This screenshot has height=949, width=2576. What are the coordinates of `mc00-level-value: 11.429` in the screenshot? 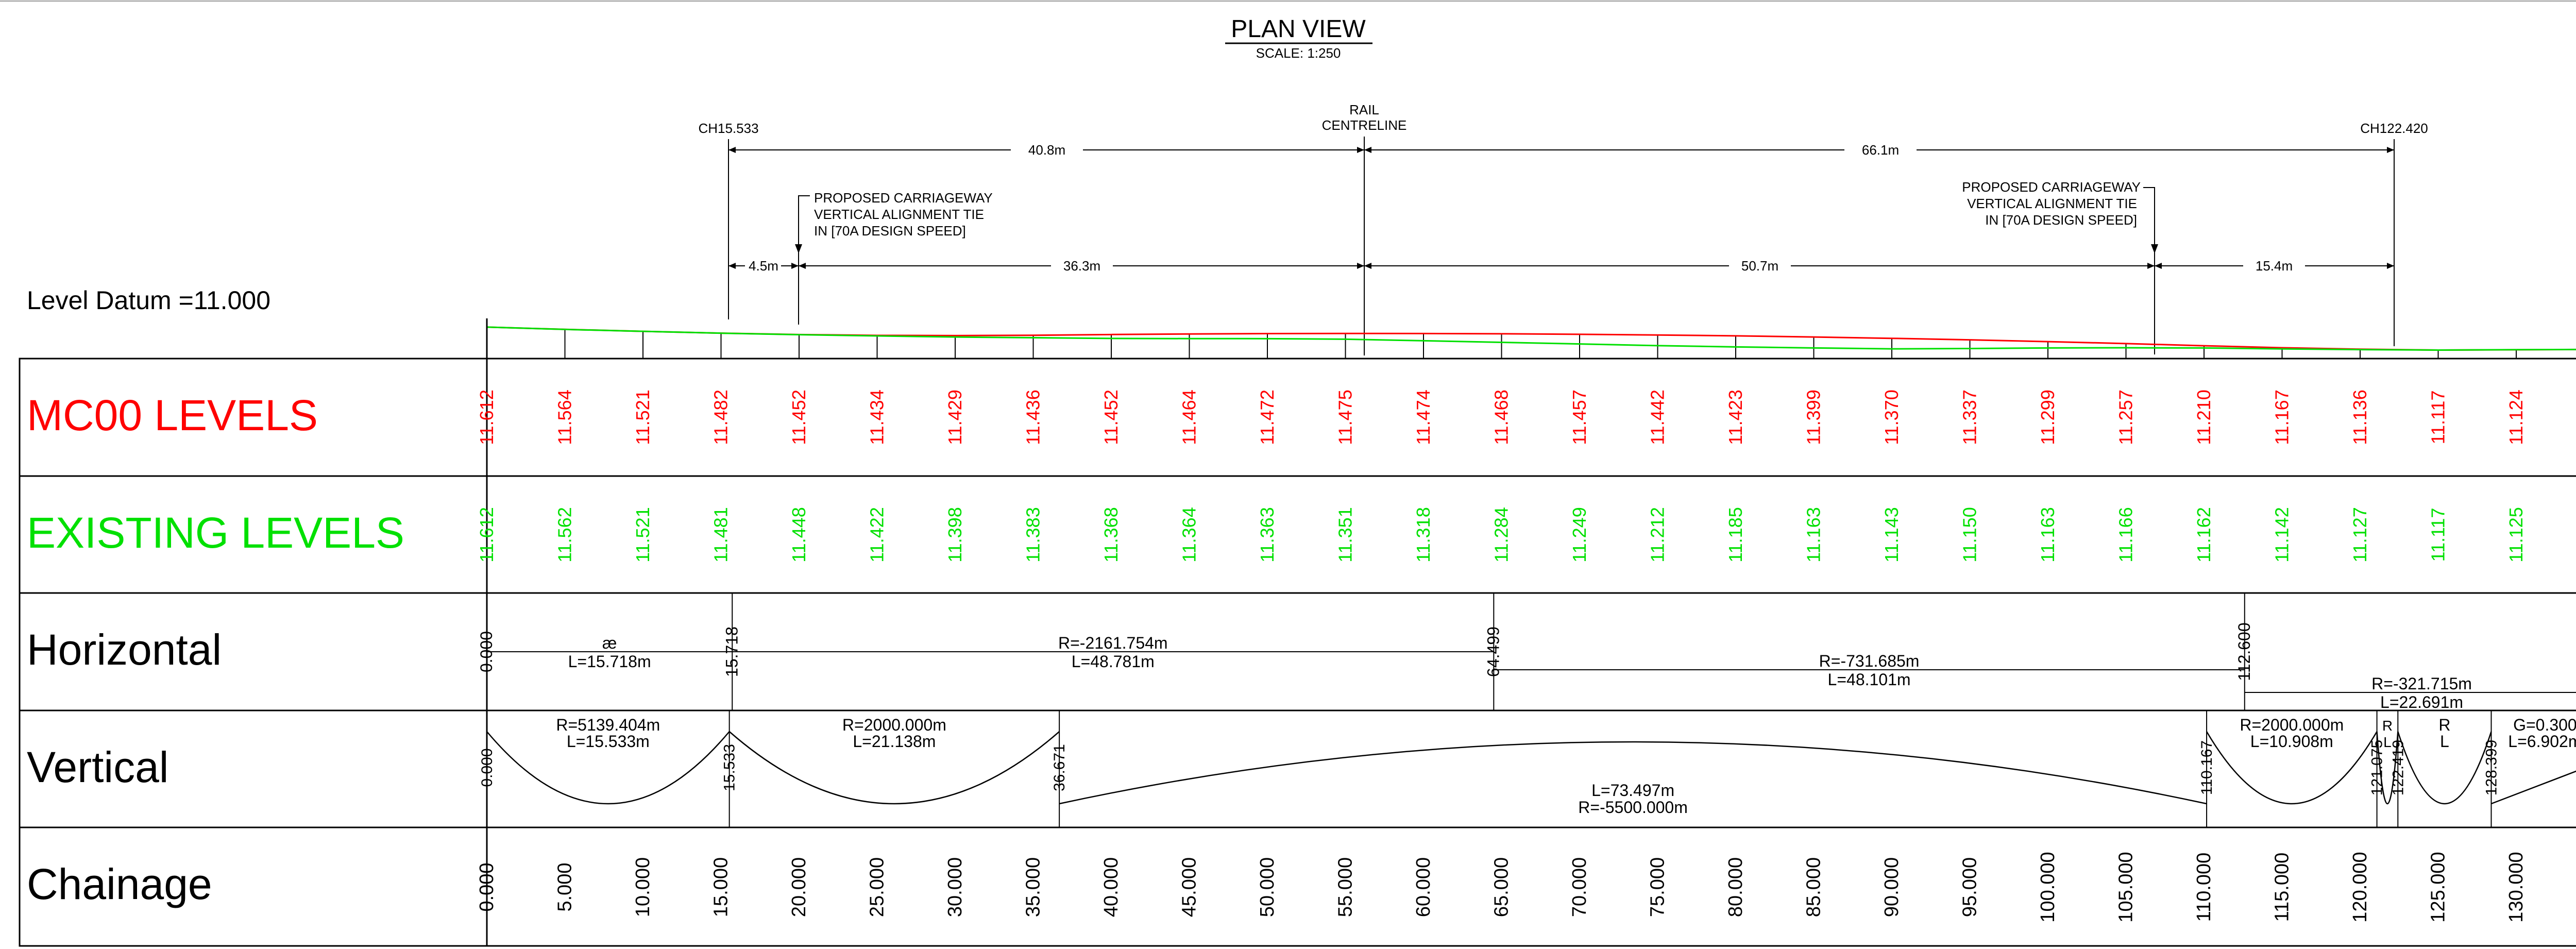 It's located at (954, 417).